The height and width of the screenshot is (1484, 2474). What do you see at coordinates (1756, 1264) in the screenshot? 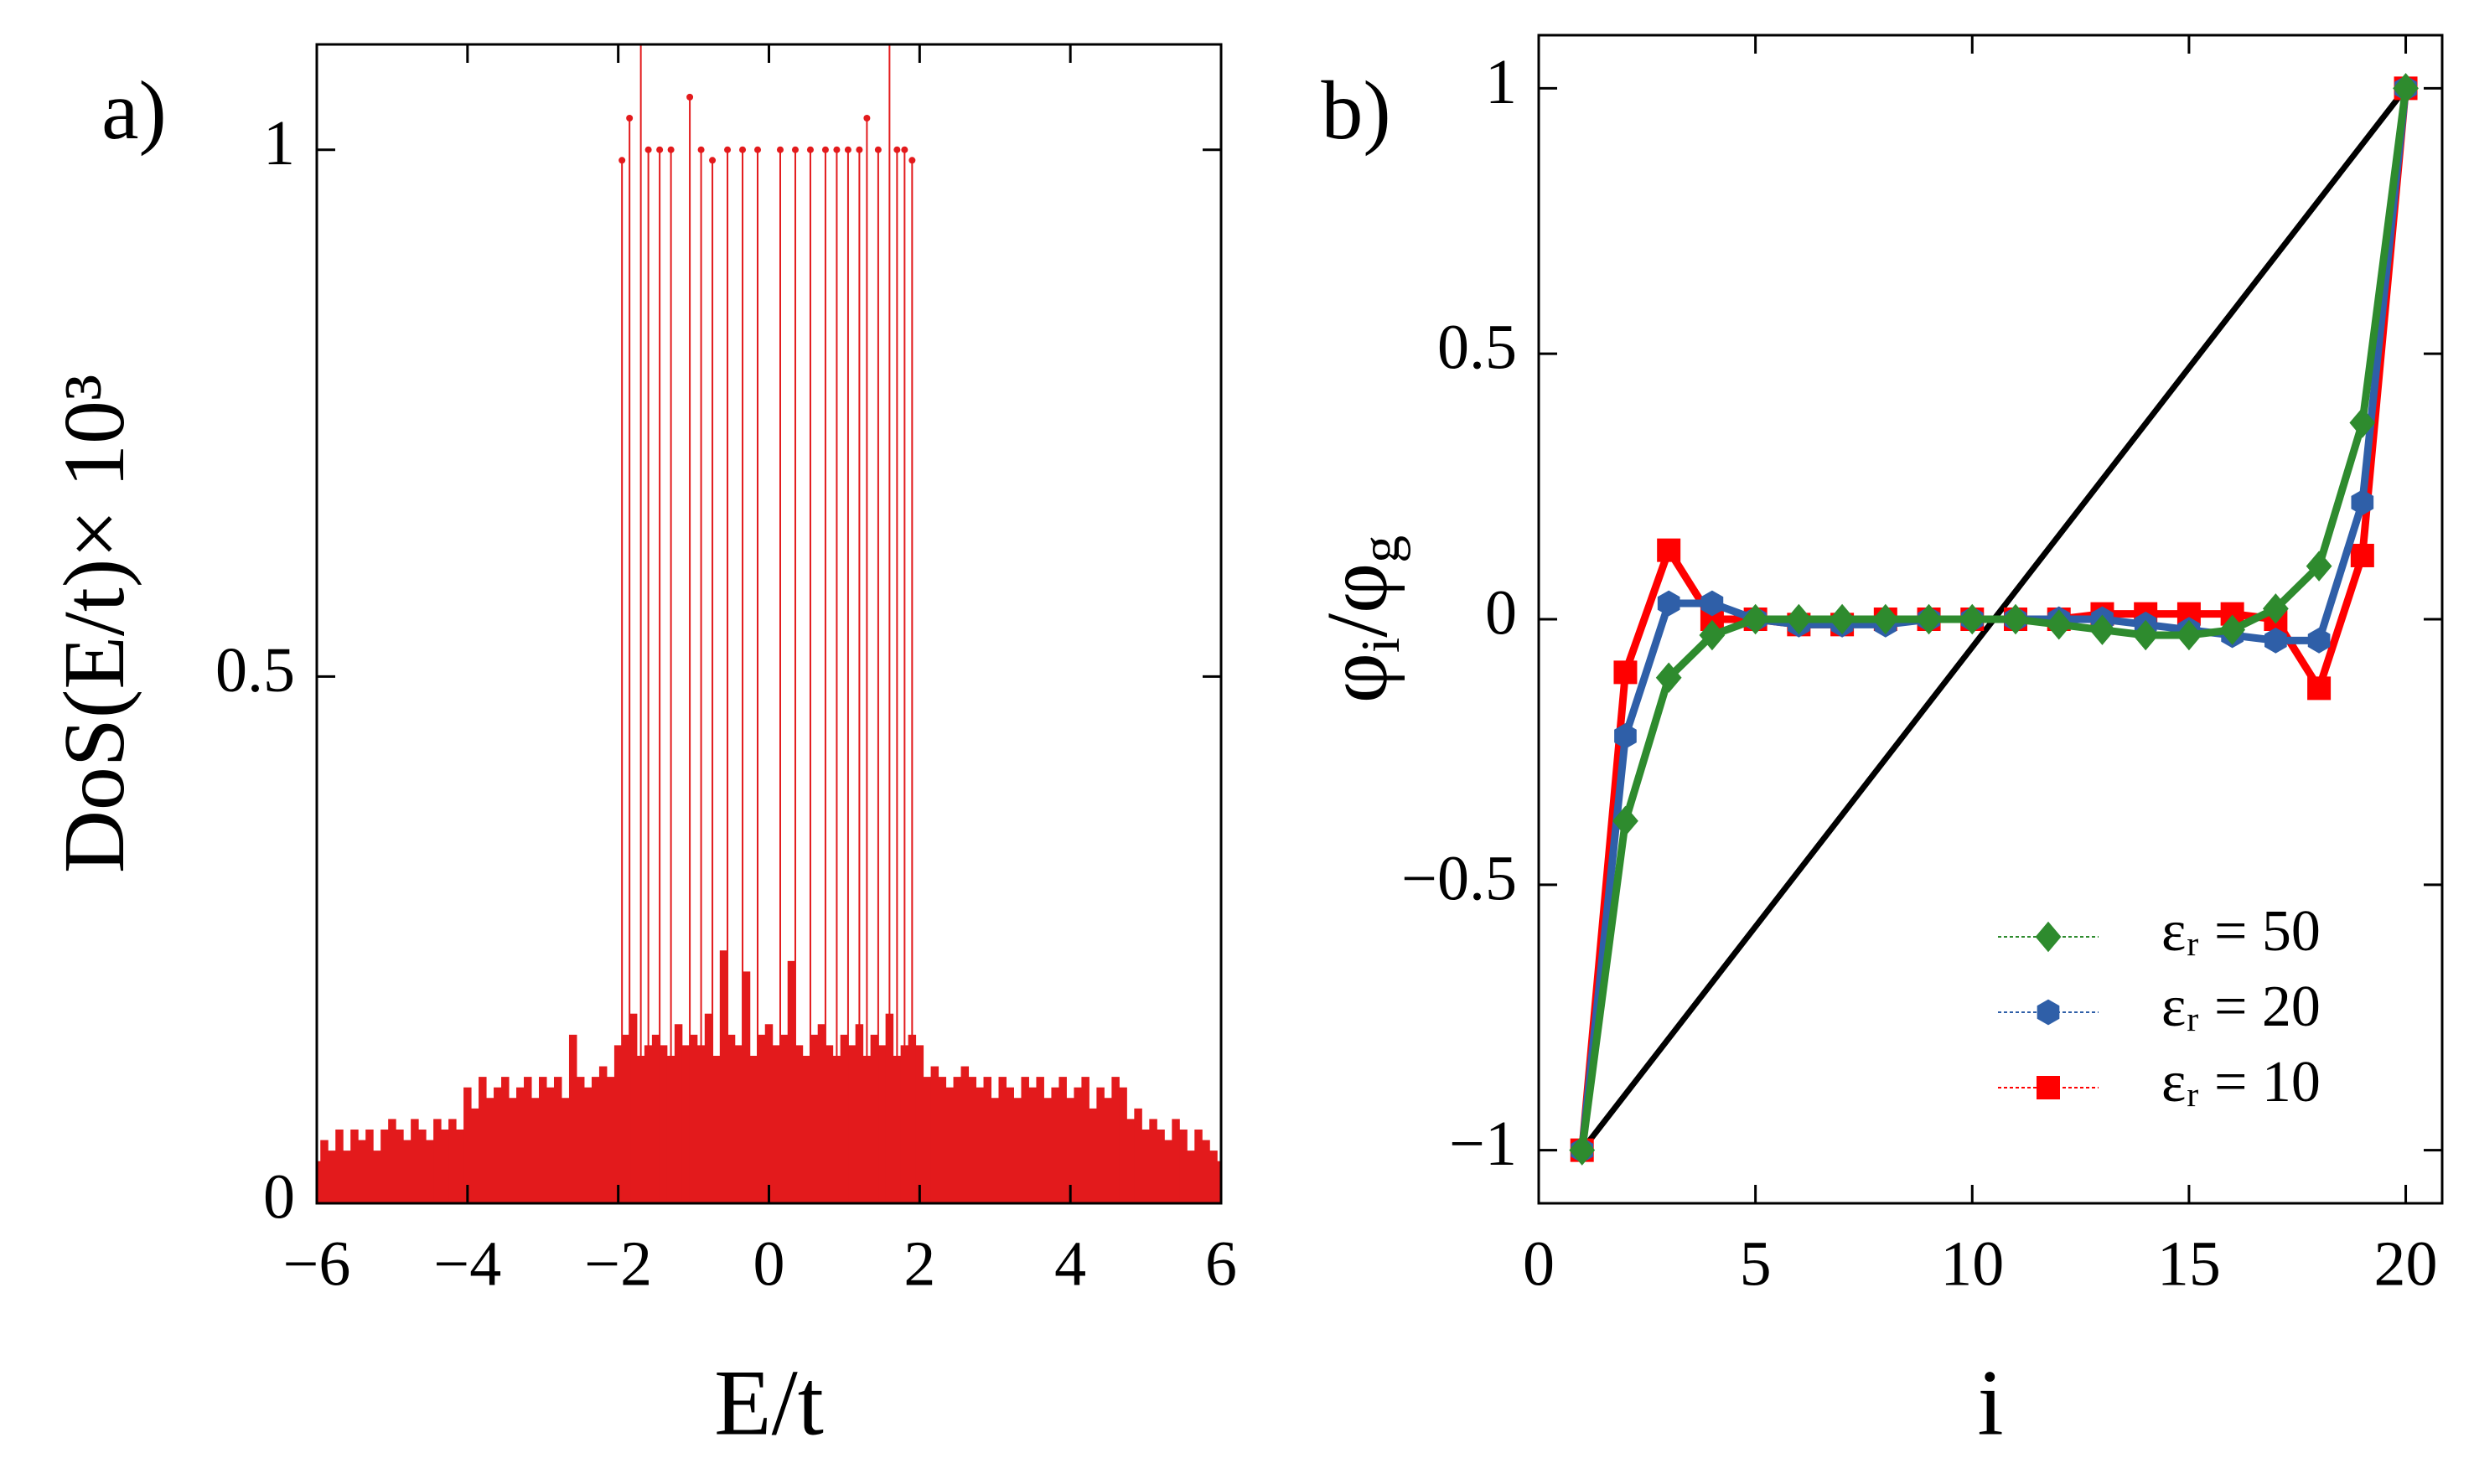
I see `x-tick-label: 5` at bounding box center [1756, 1264].